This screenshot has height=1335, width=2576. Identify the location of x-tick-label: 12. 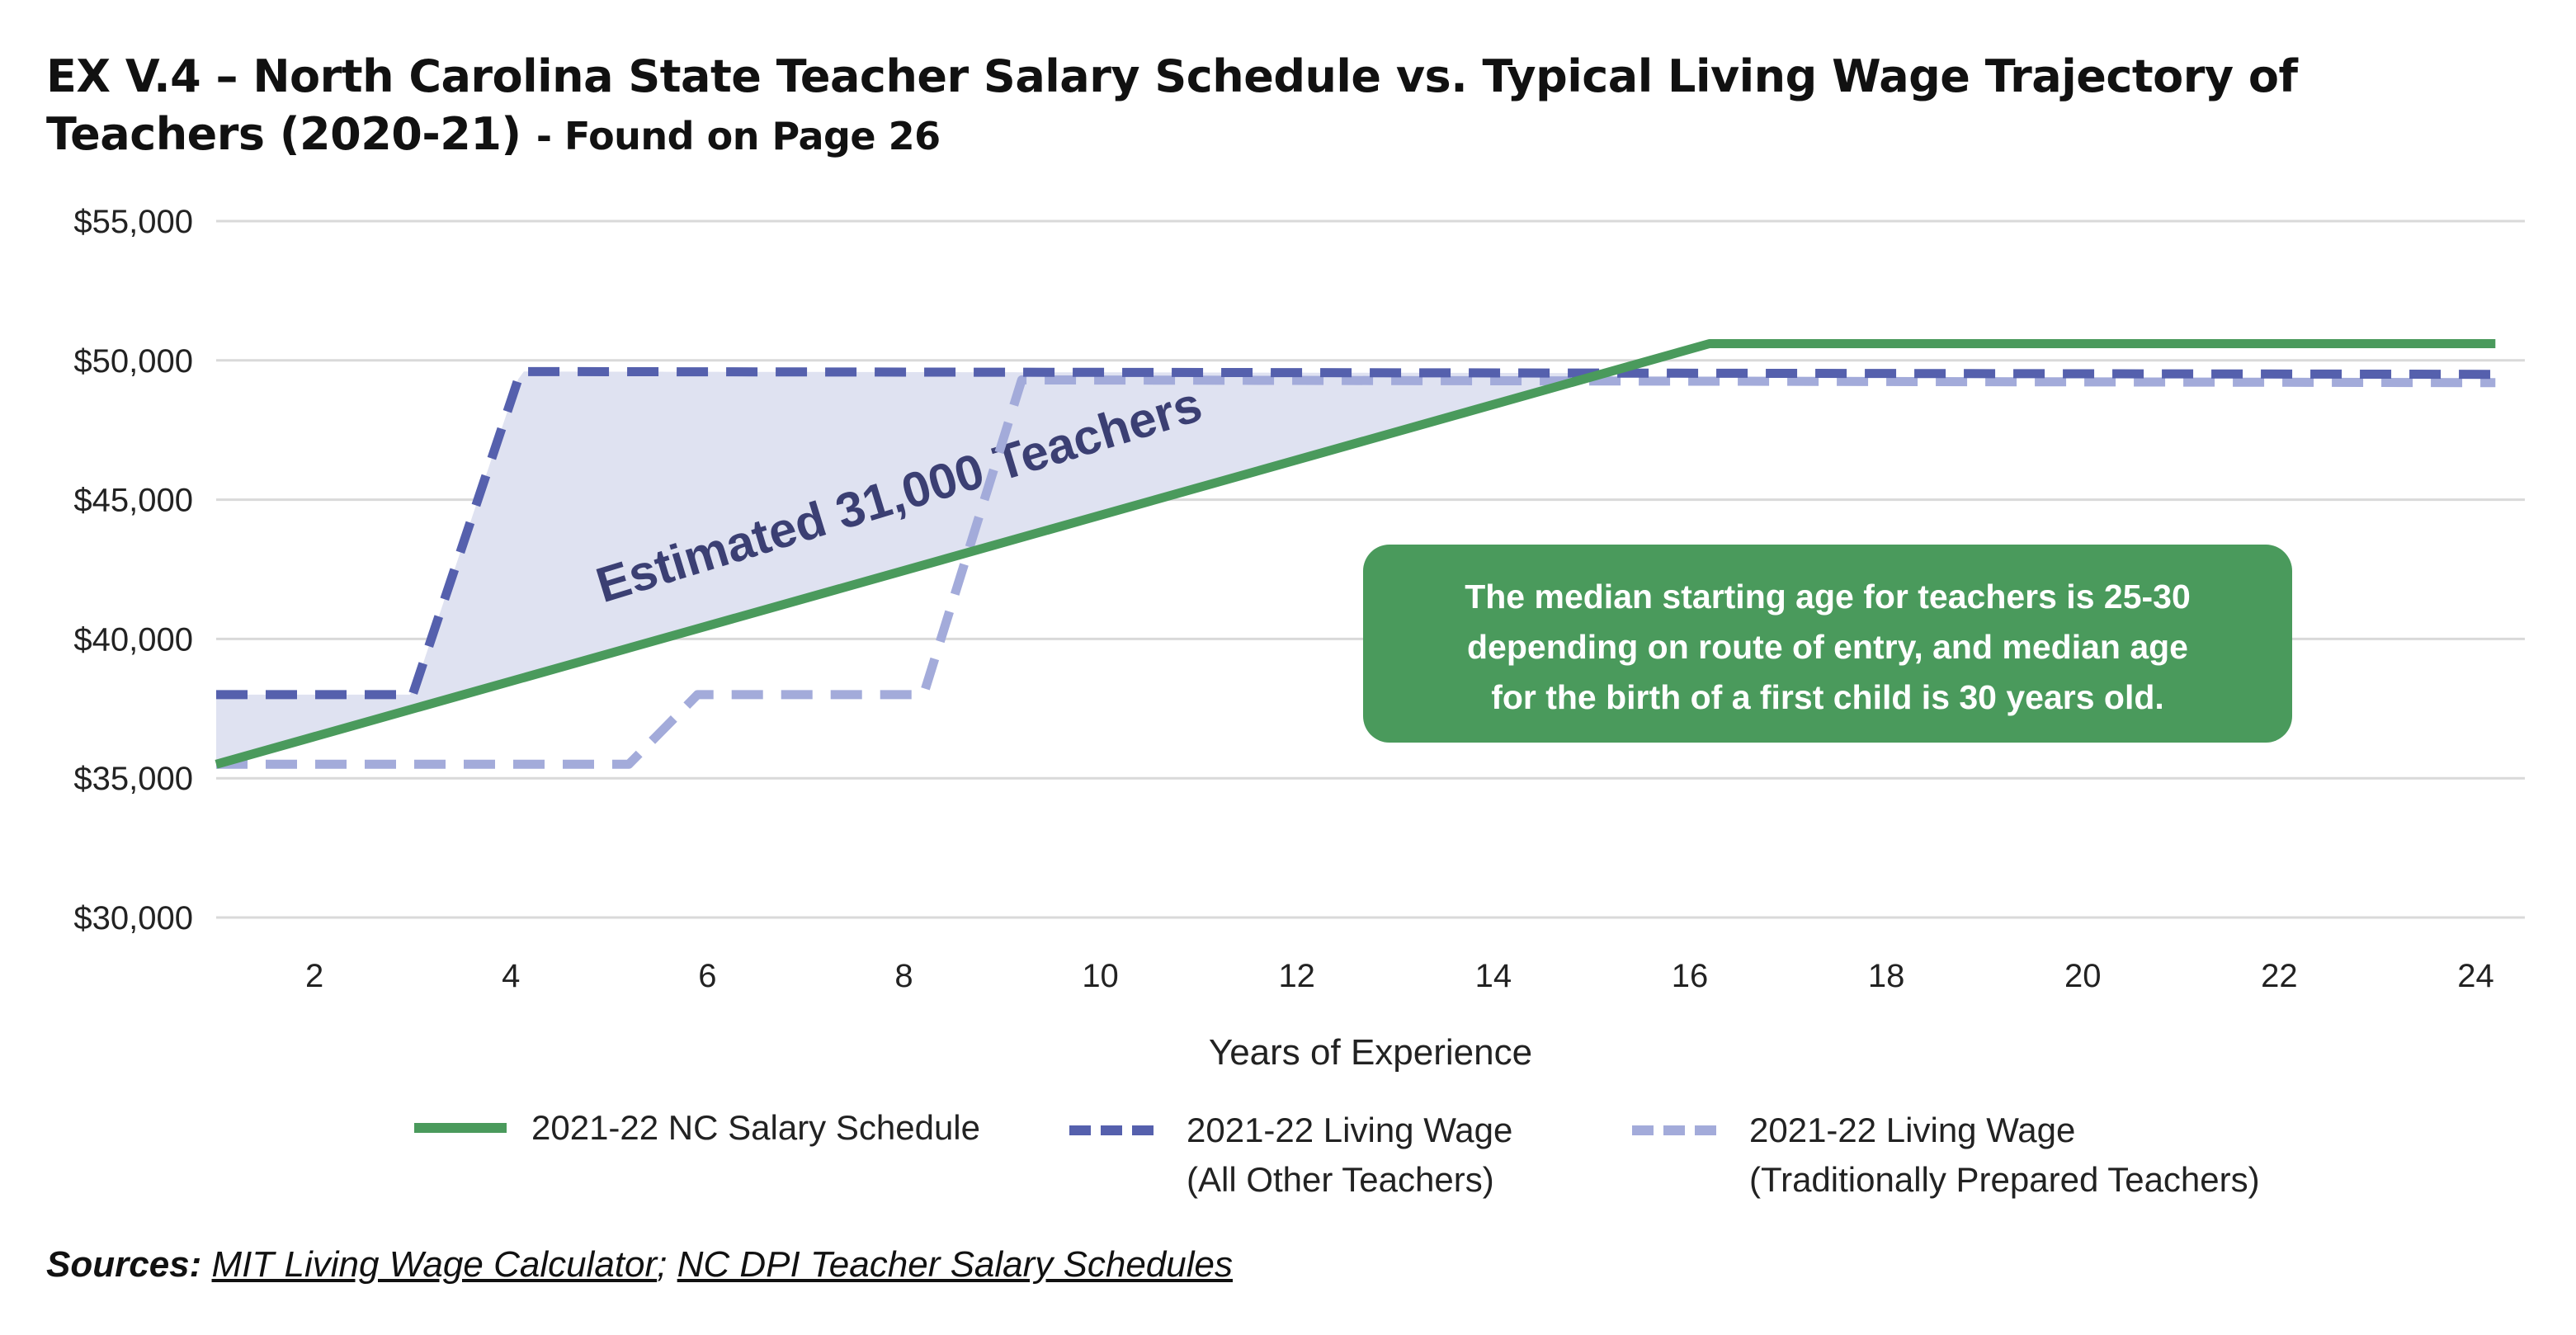
(1296, 976).